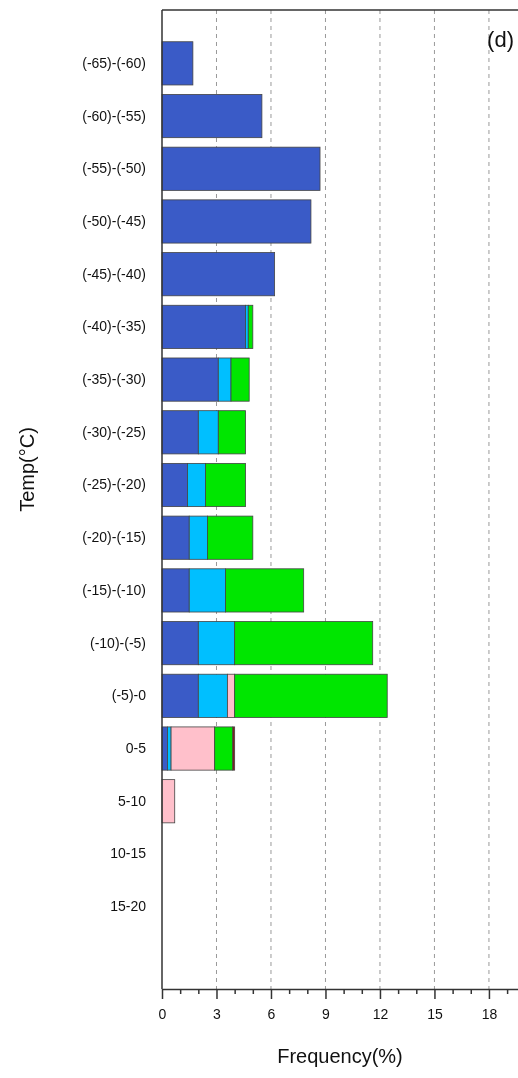  Describe the element at coordinates (128, 906) in the screenshot. I see `y-tick-label: 15-20` at that location.